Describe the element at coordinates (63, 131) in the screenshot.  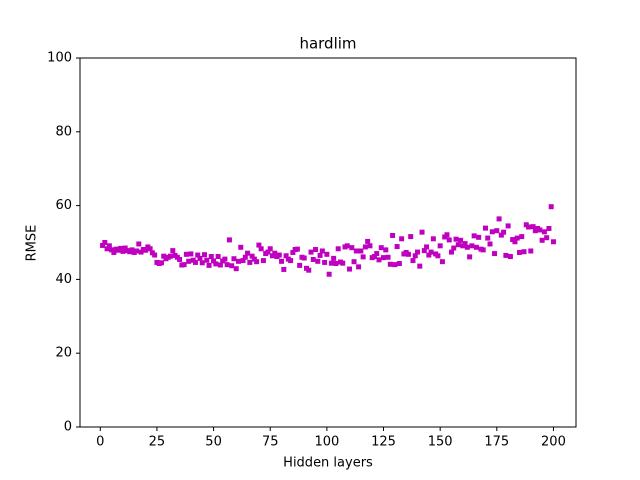
I see `y-tick-label: 80` at that location.